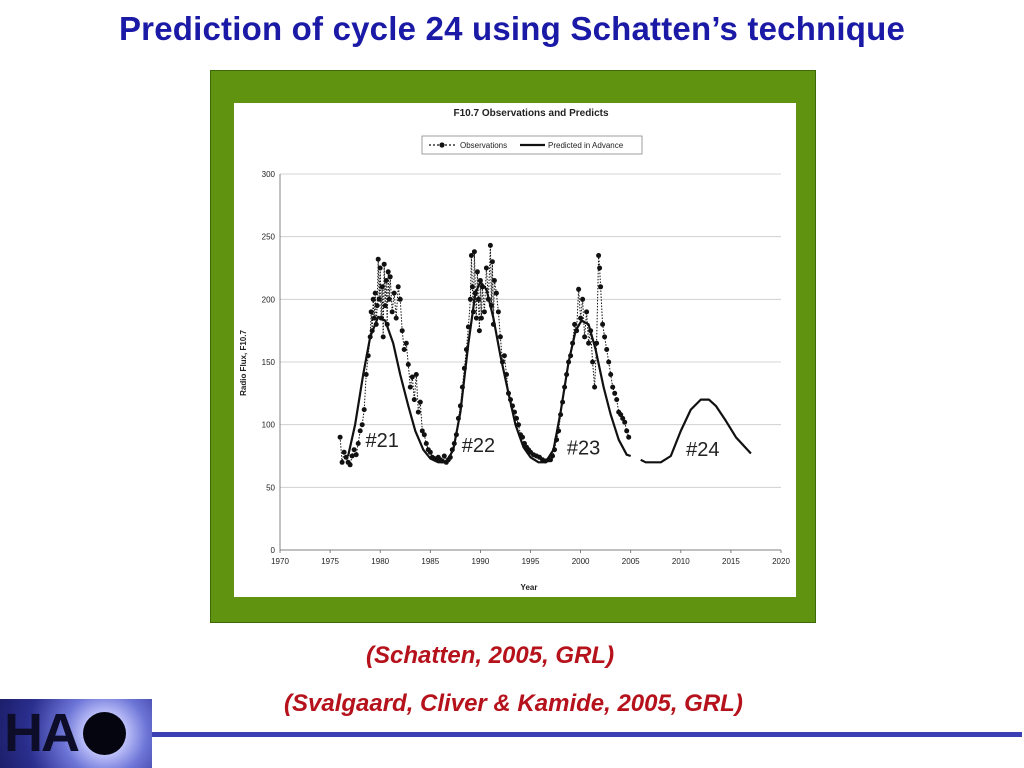 Image resolution: width=1024 pixels, height=768 pixels. I want to click on cycle-label: #23, so click(583, 449).